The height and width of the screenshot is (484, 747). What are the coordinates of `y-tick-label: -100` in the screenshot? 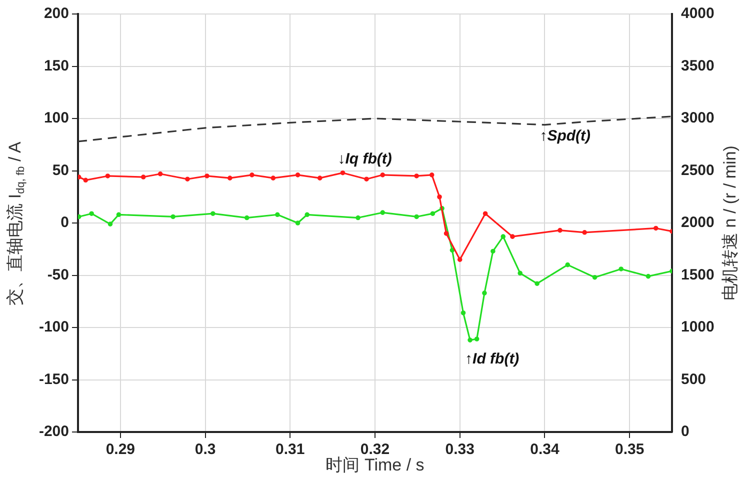 It's located at (53, 327).